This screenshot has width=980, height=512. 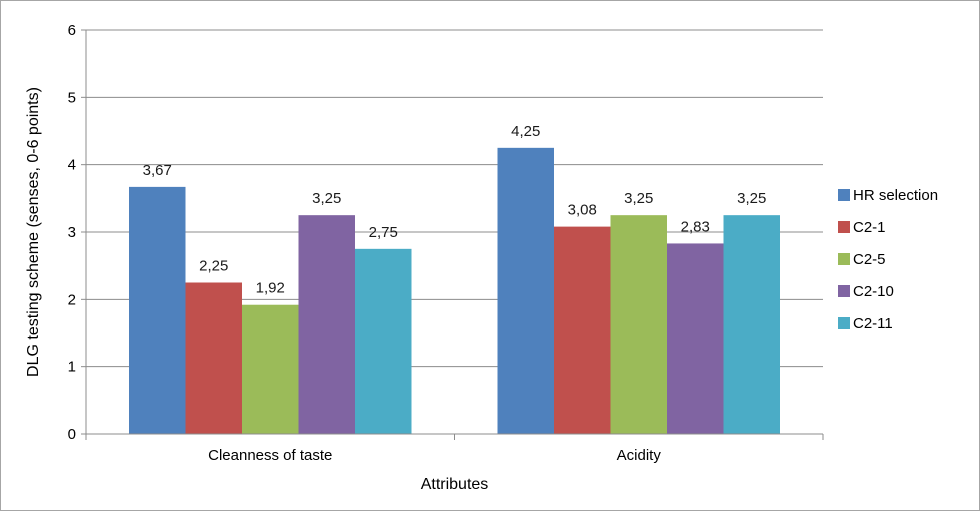 What do you see at coordinates (525, 131) in the screenshot?
I see `data-label: 4,25` at bounding box center [525, 131].